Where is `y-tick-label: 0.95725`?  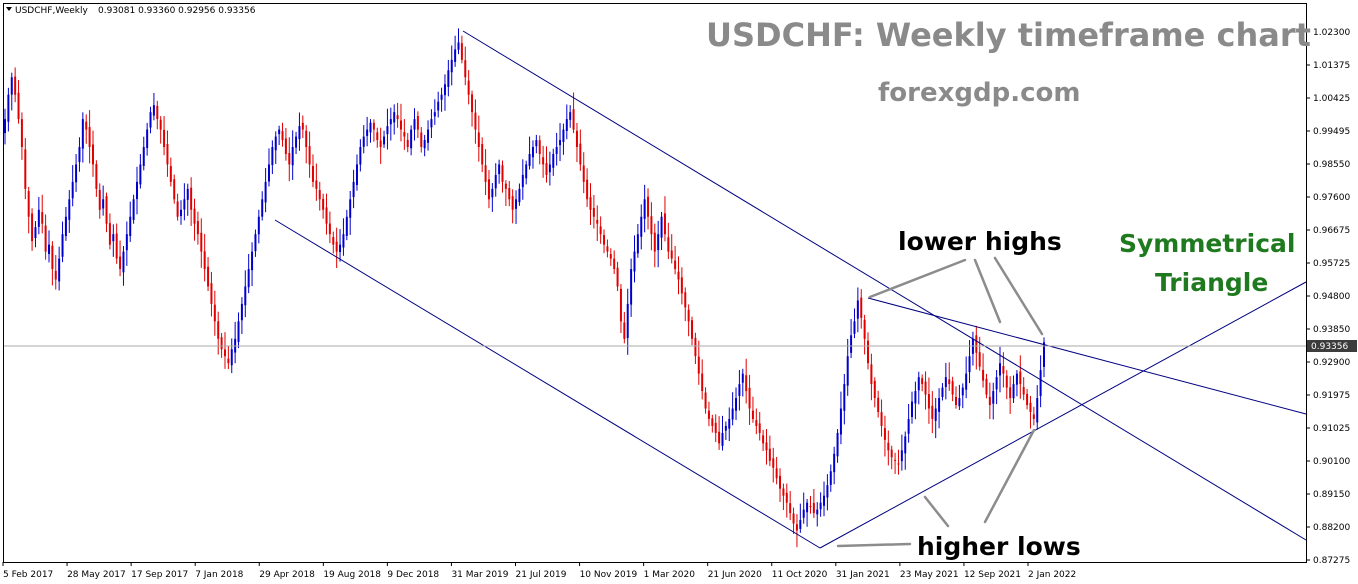
y-tick-label: 0.95725 is located at coordinates (1331, 264).